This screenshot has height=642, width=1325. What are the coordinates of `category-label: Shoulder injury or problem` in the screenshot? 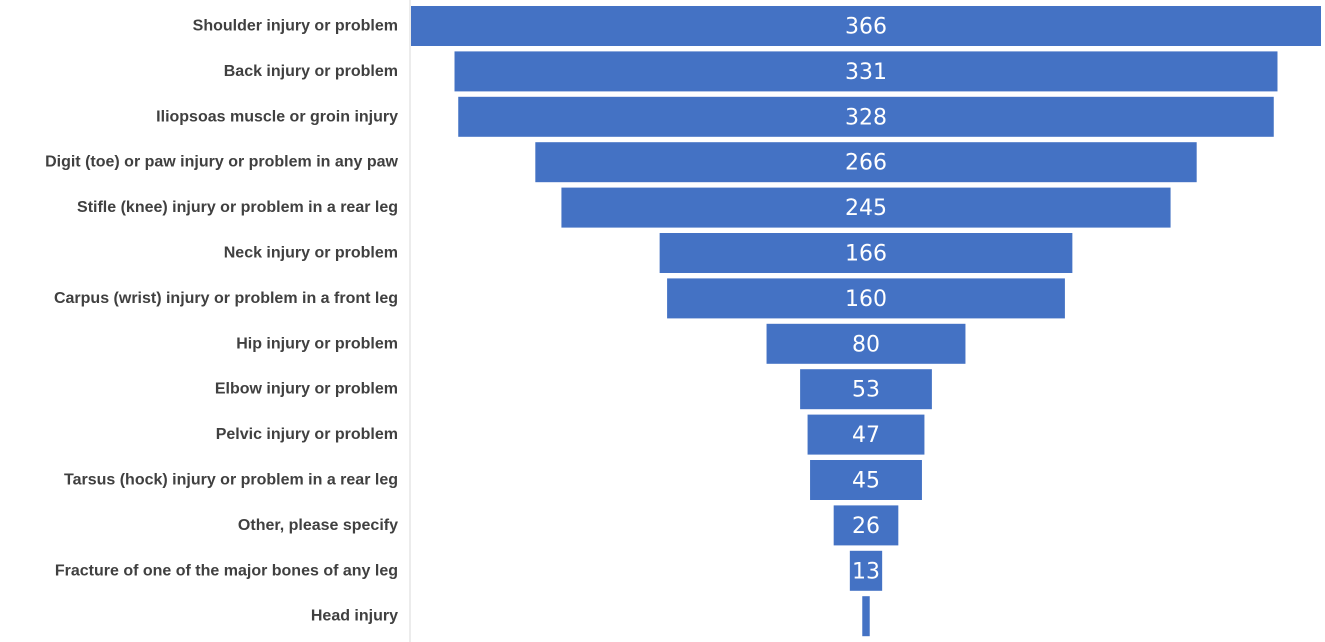 It's located at (295, 26).